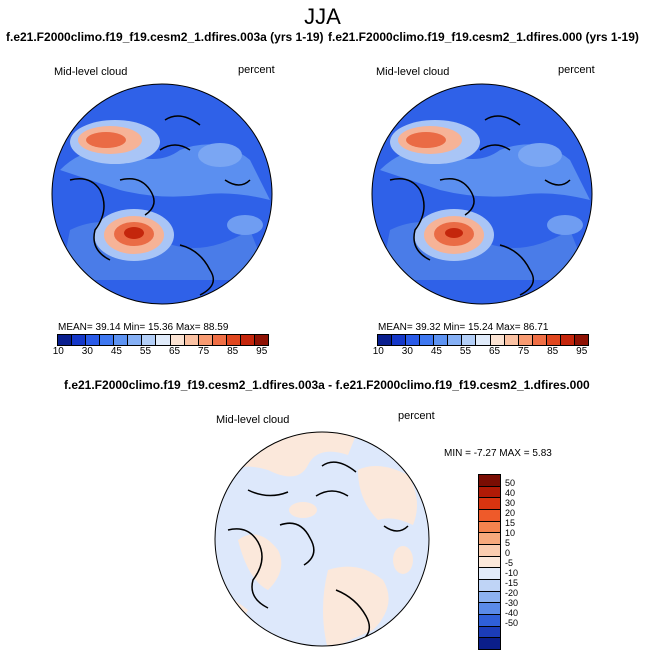 The width and height of the screenshot is (645, 657). I want to click on panel1-units: percent, so click(256, 70).